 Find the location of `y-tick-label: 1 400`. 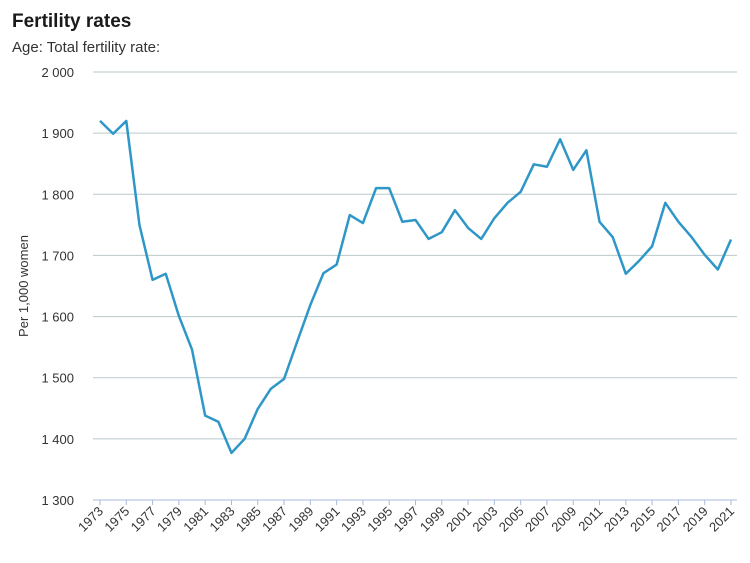

y-tick-label: 1 400 is located at coordinates (57, 439).